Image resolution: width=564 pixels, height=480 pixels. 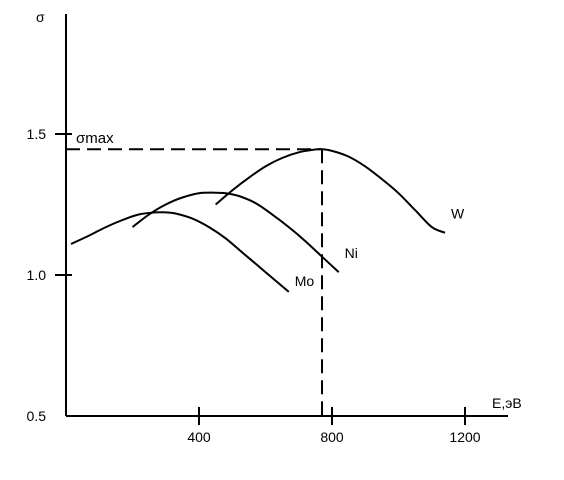 What do you see at coordinates (37, 416) in the screenshot?
I see `y-tick-label-0.5: 0.5` at bounding box center [37, 416].